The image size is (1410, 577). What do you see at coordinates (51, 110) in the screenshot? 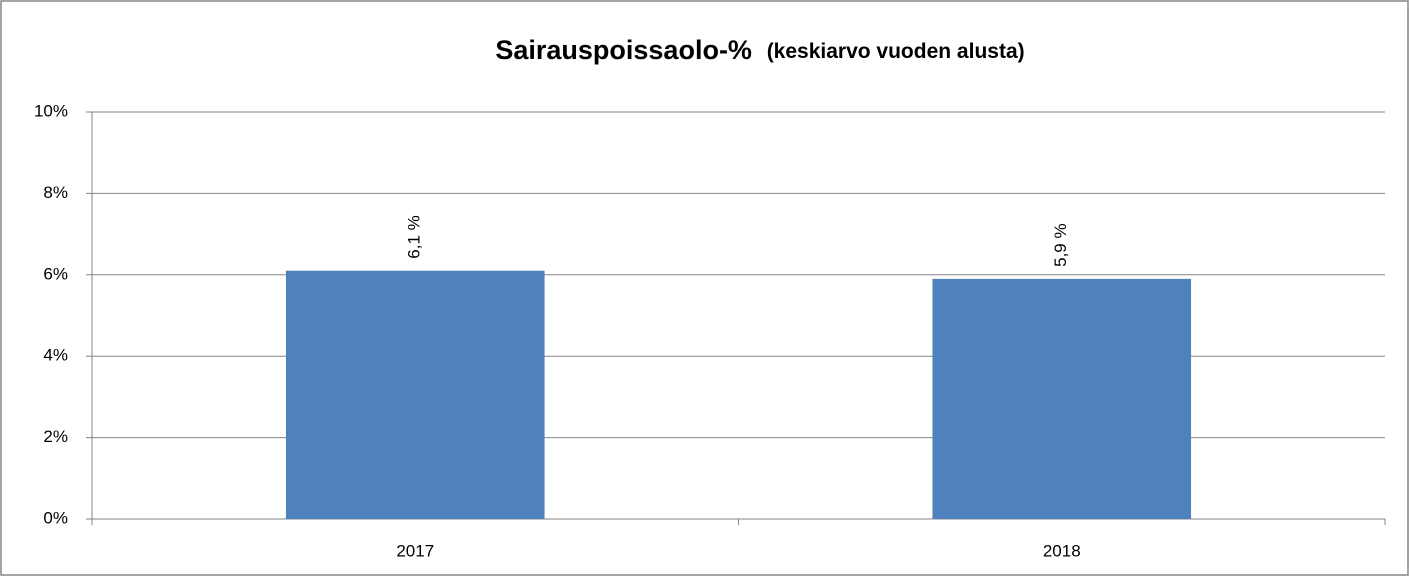
I see `y-tick-label: 10%` at bounding box center [51, 110].